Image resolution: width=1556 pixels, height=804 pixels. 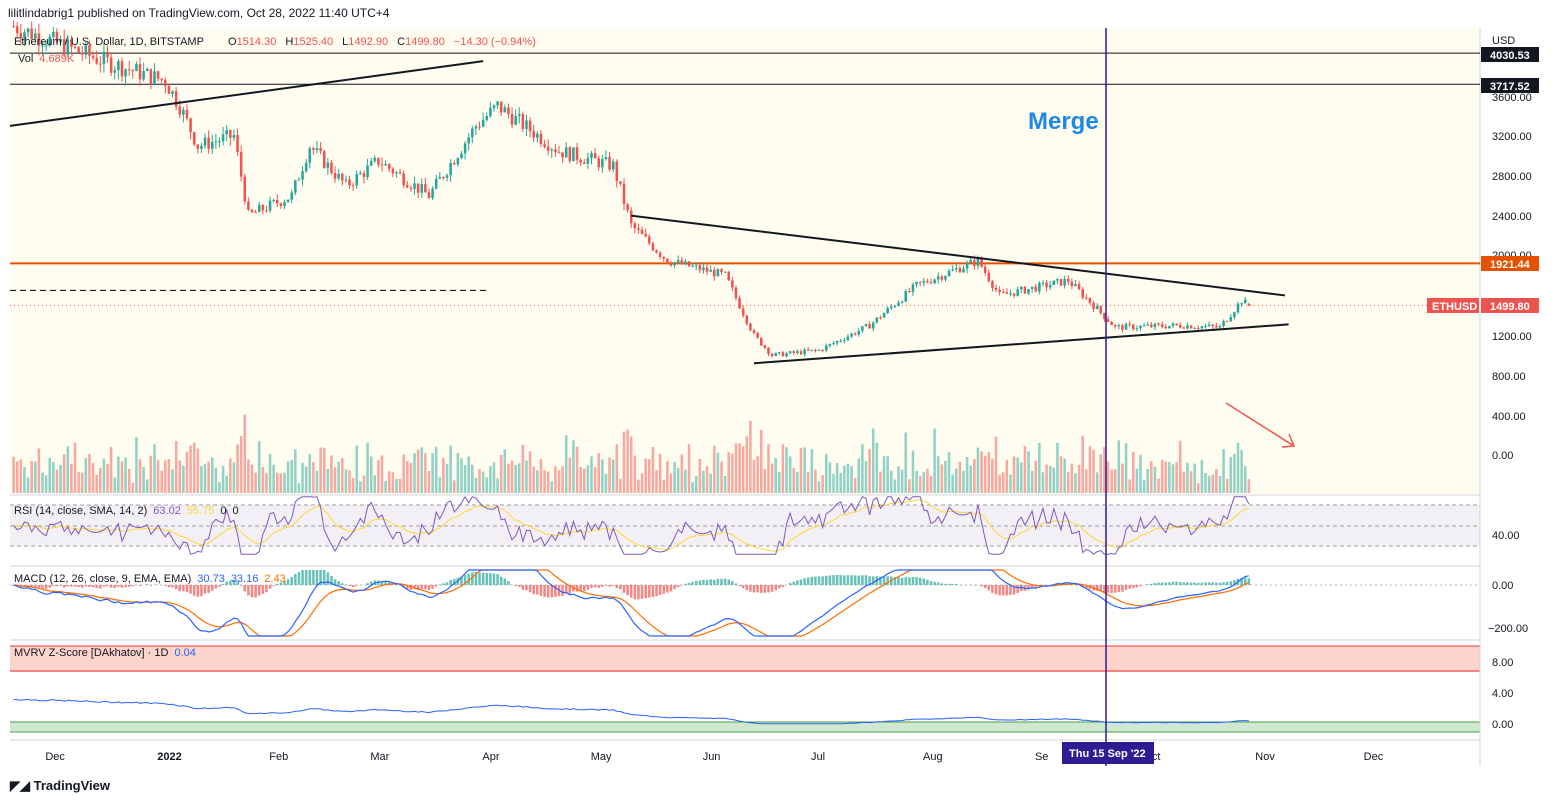 What do you see at coordinates (745, 659) in the screenshot?
I see `mvrv-red-zone` at bounding box center [745, 659].